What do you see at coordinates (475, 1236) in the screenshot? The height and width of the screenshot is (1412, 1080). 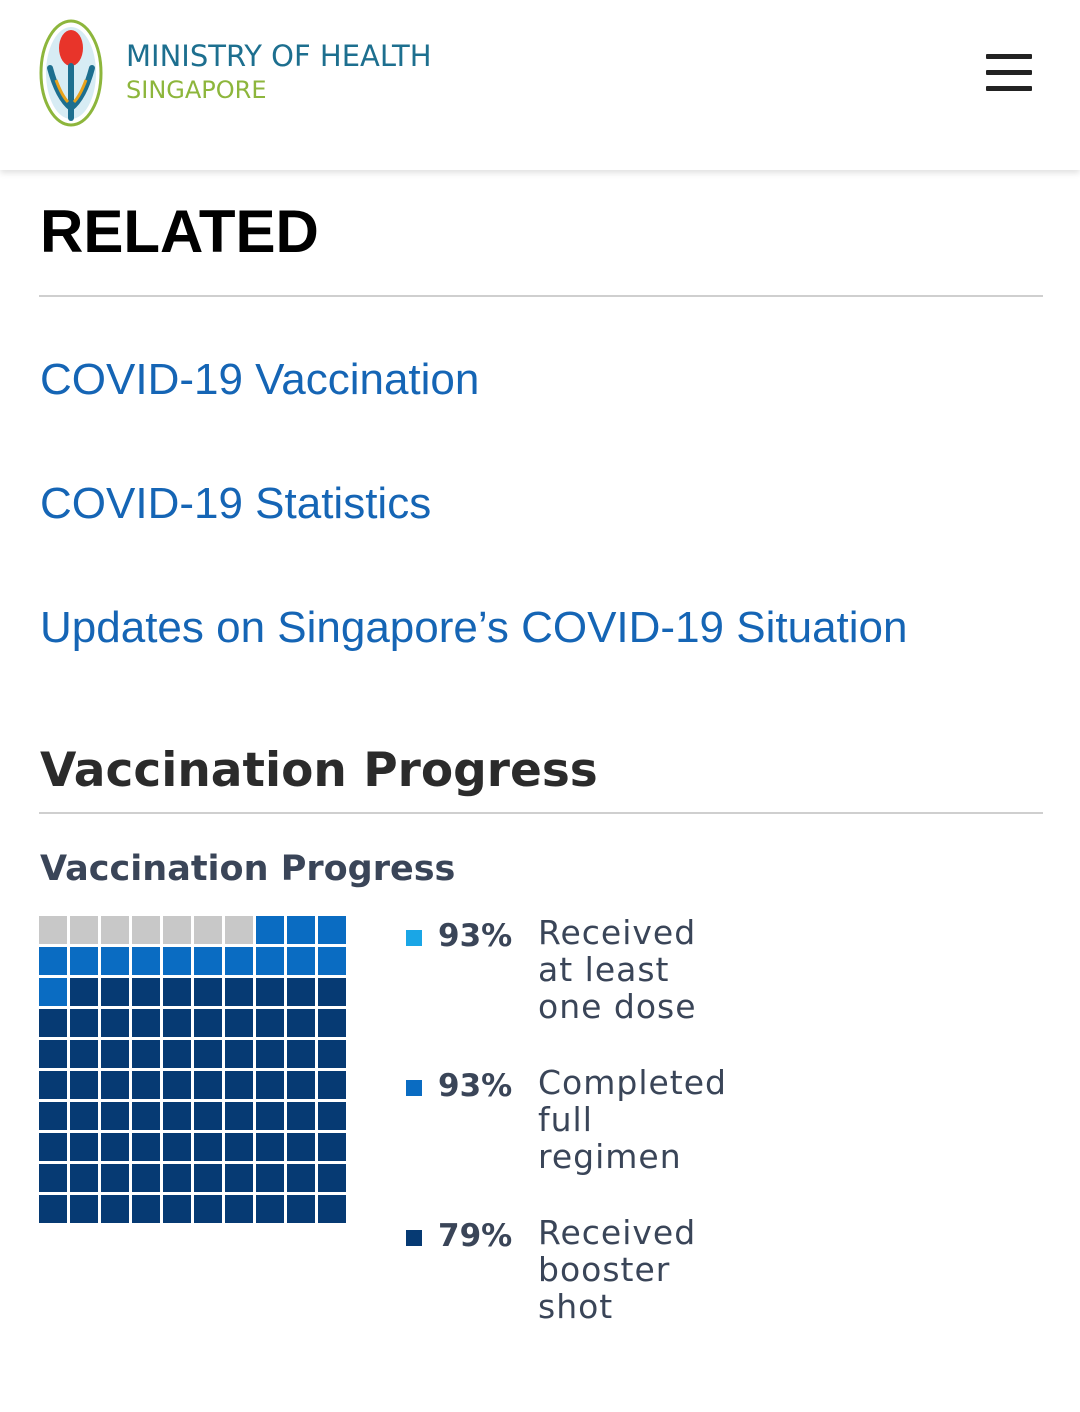 I see `legend-percent: 79%` at bounding box center [475, 1236].